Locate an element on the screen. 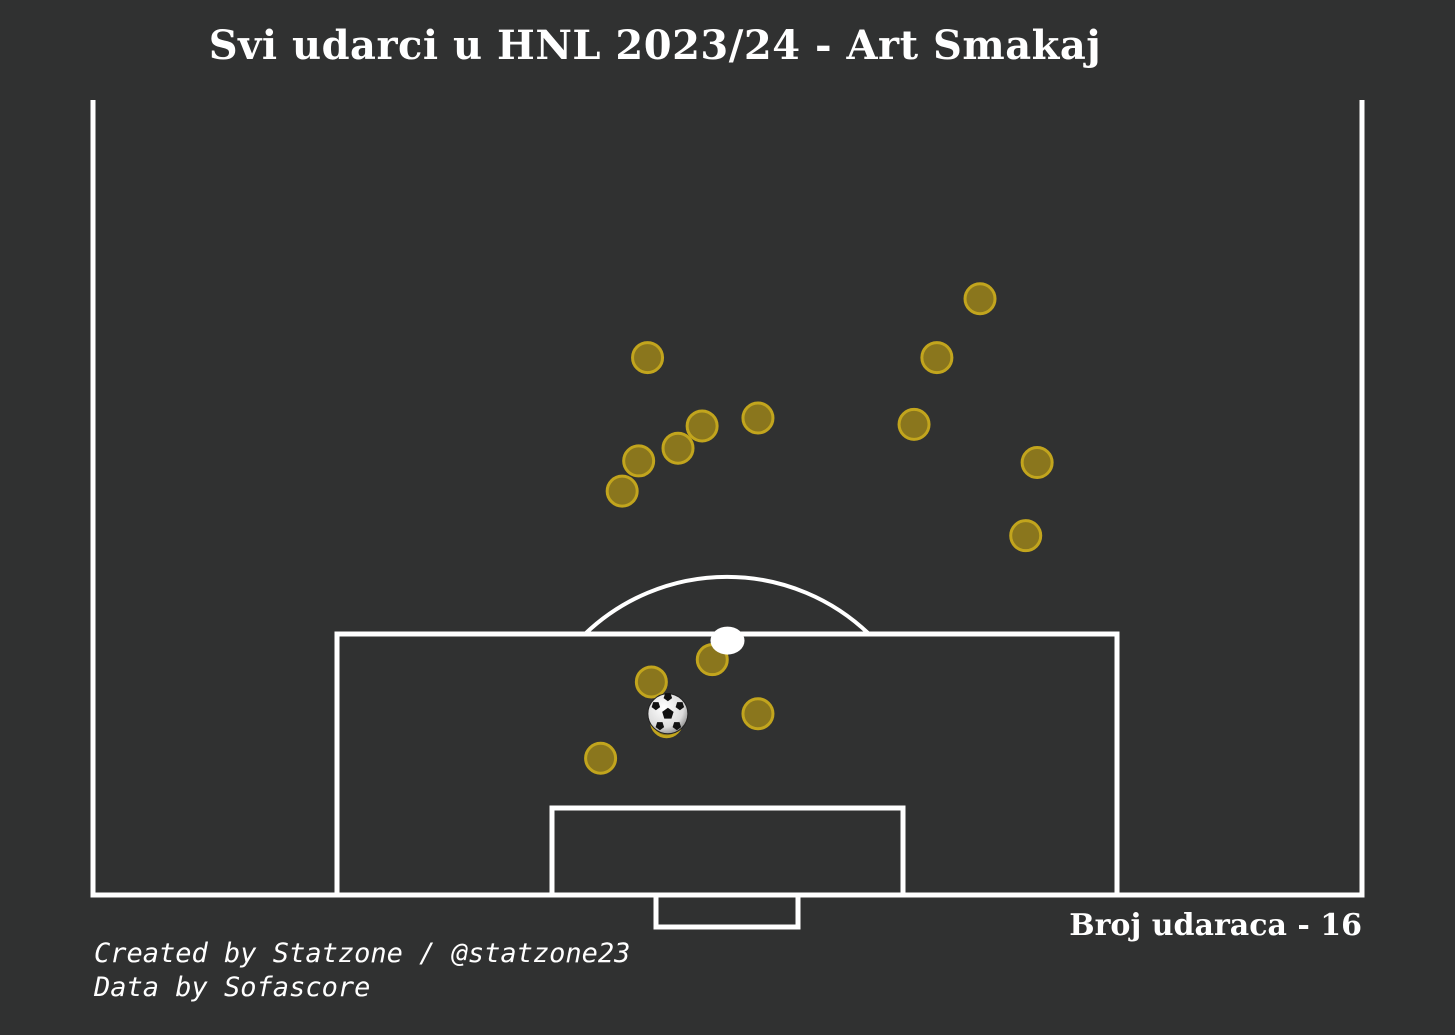  data-source-line: Data by Sofascore is located at coordinates (232, 987).